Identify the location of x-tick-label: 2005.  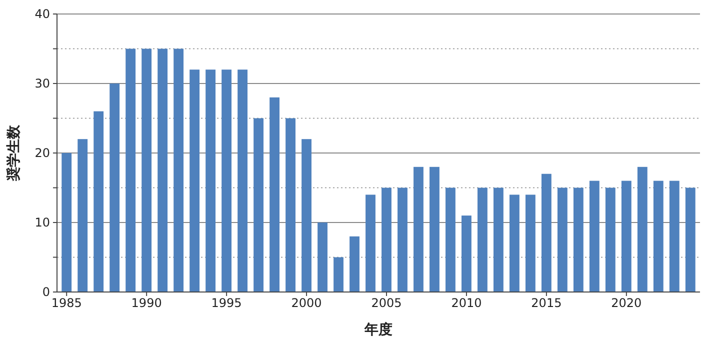
(386, 303).